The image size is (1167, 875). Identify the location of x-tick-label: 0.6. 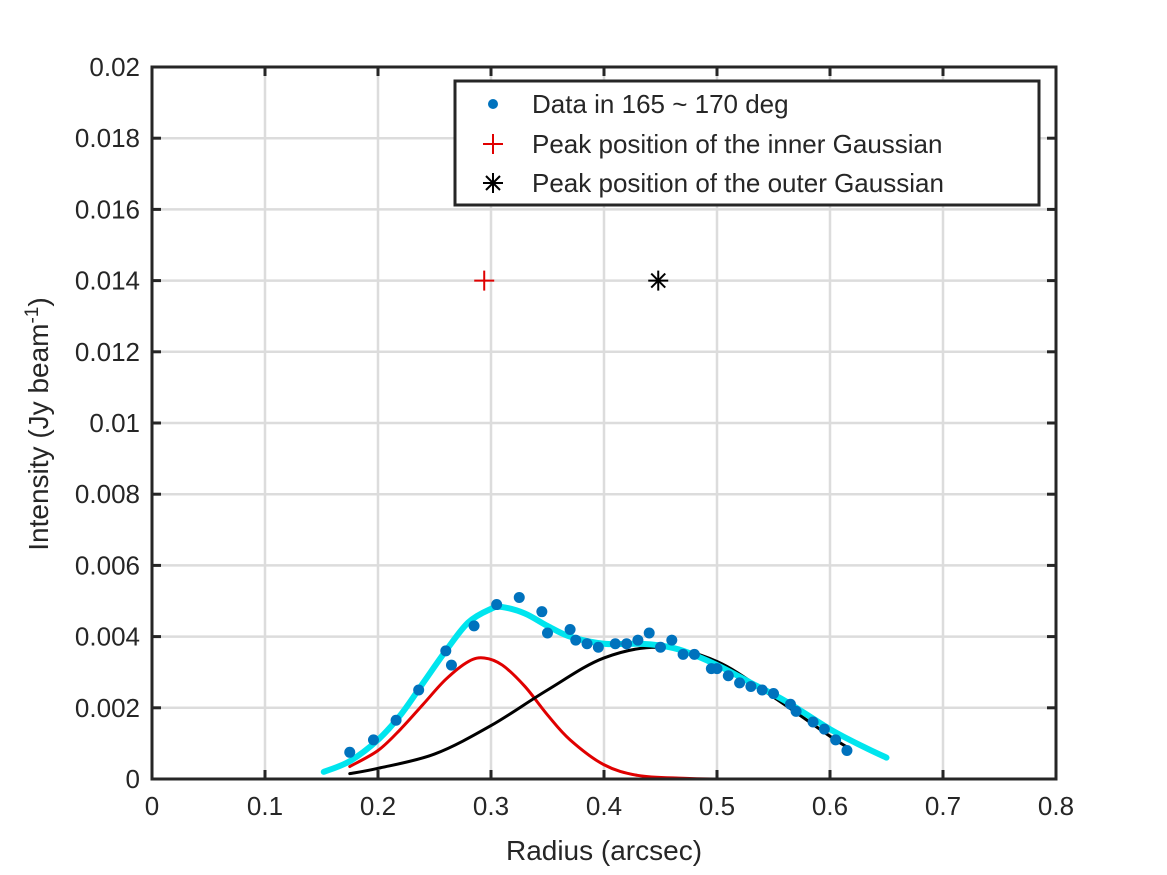
(830, 806).